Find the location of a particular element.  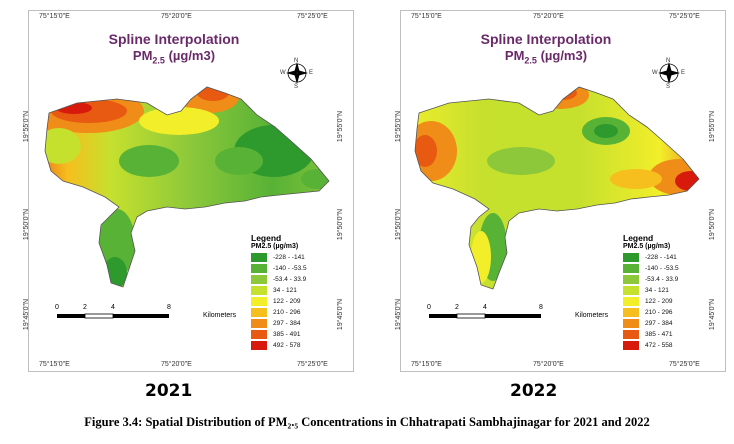

map-title-2022: Spline Interpolation is located at coordinates (546, 39).